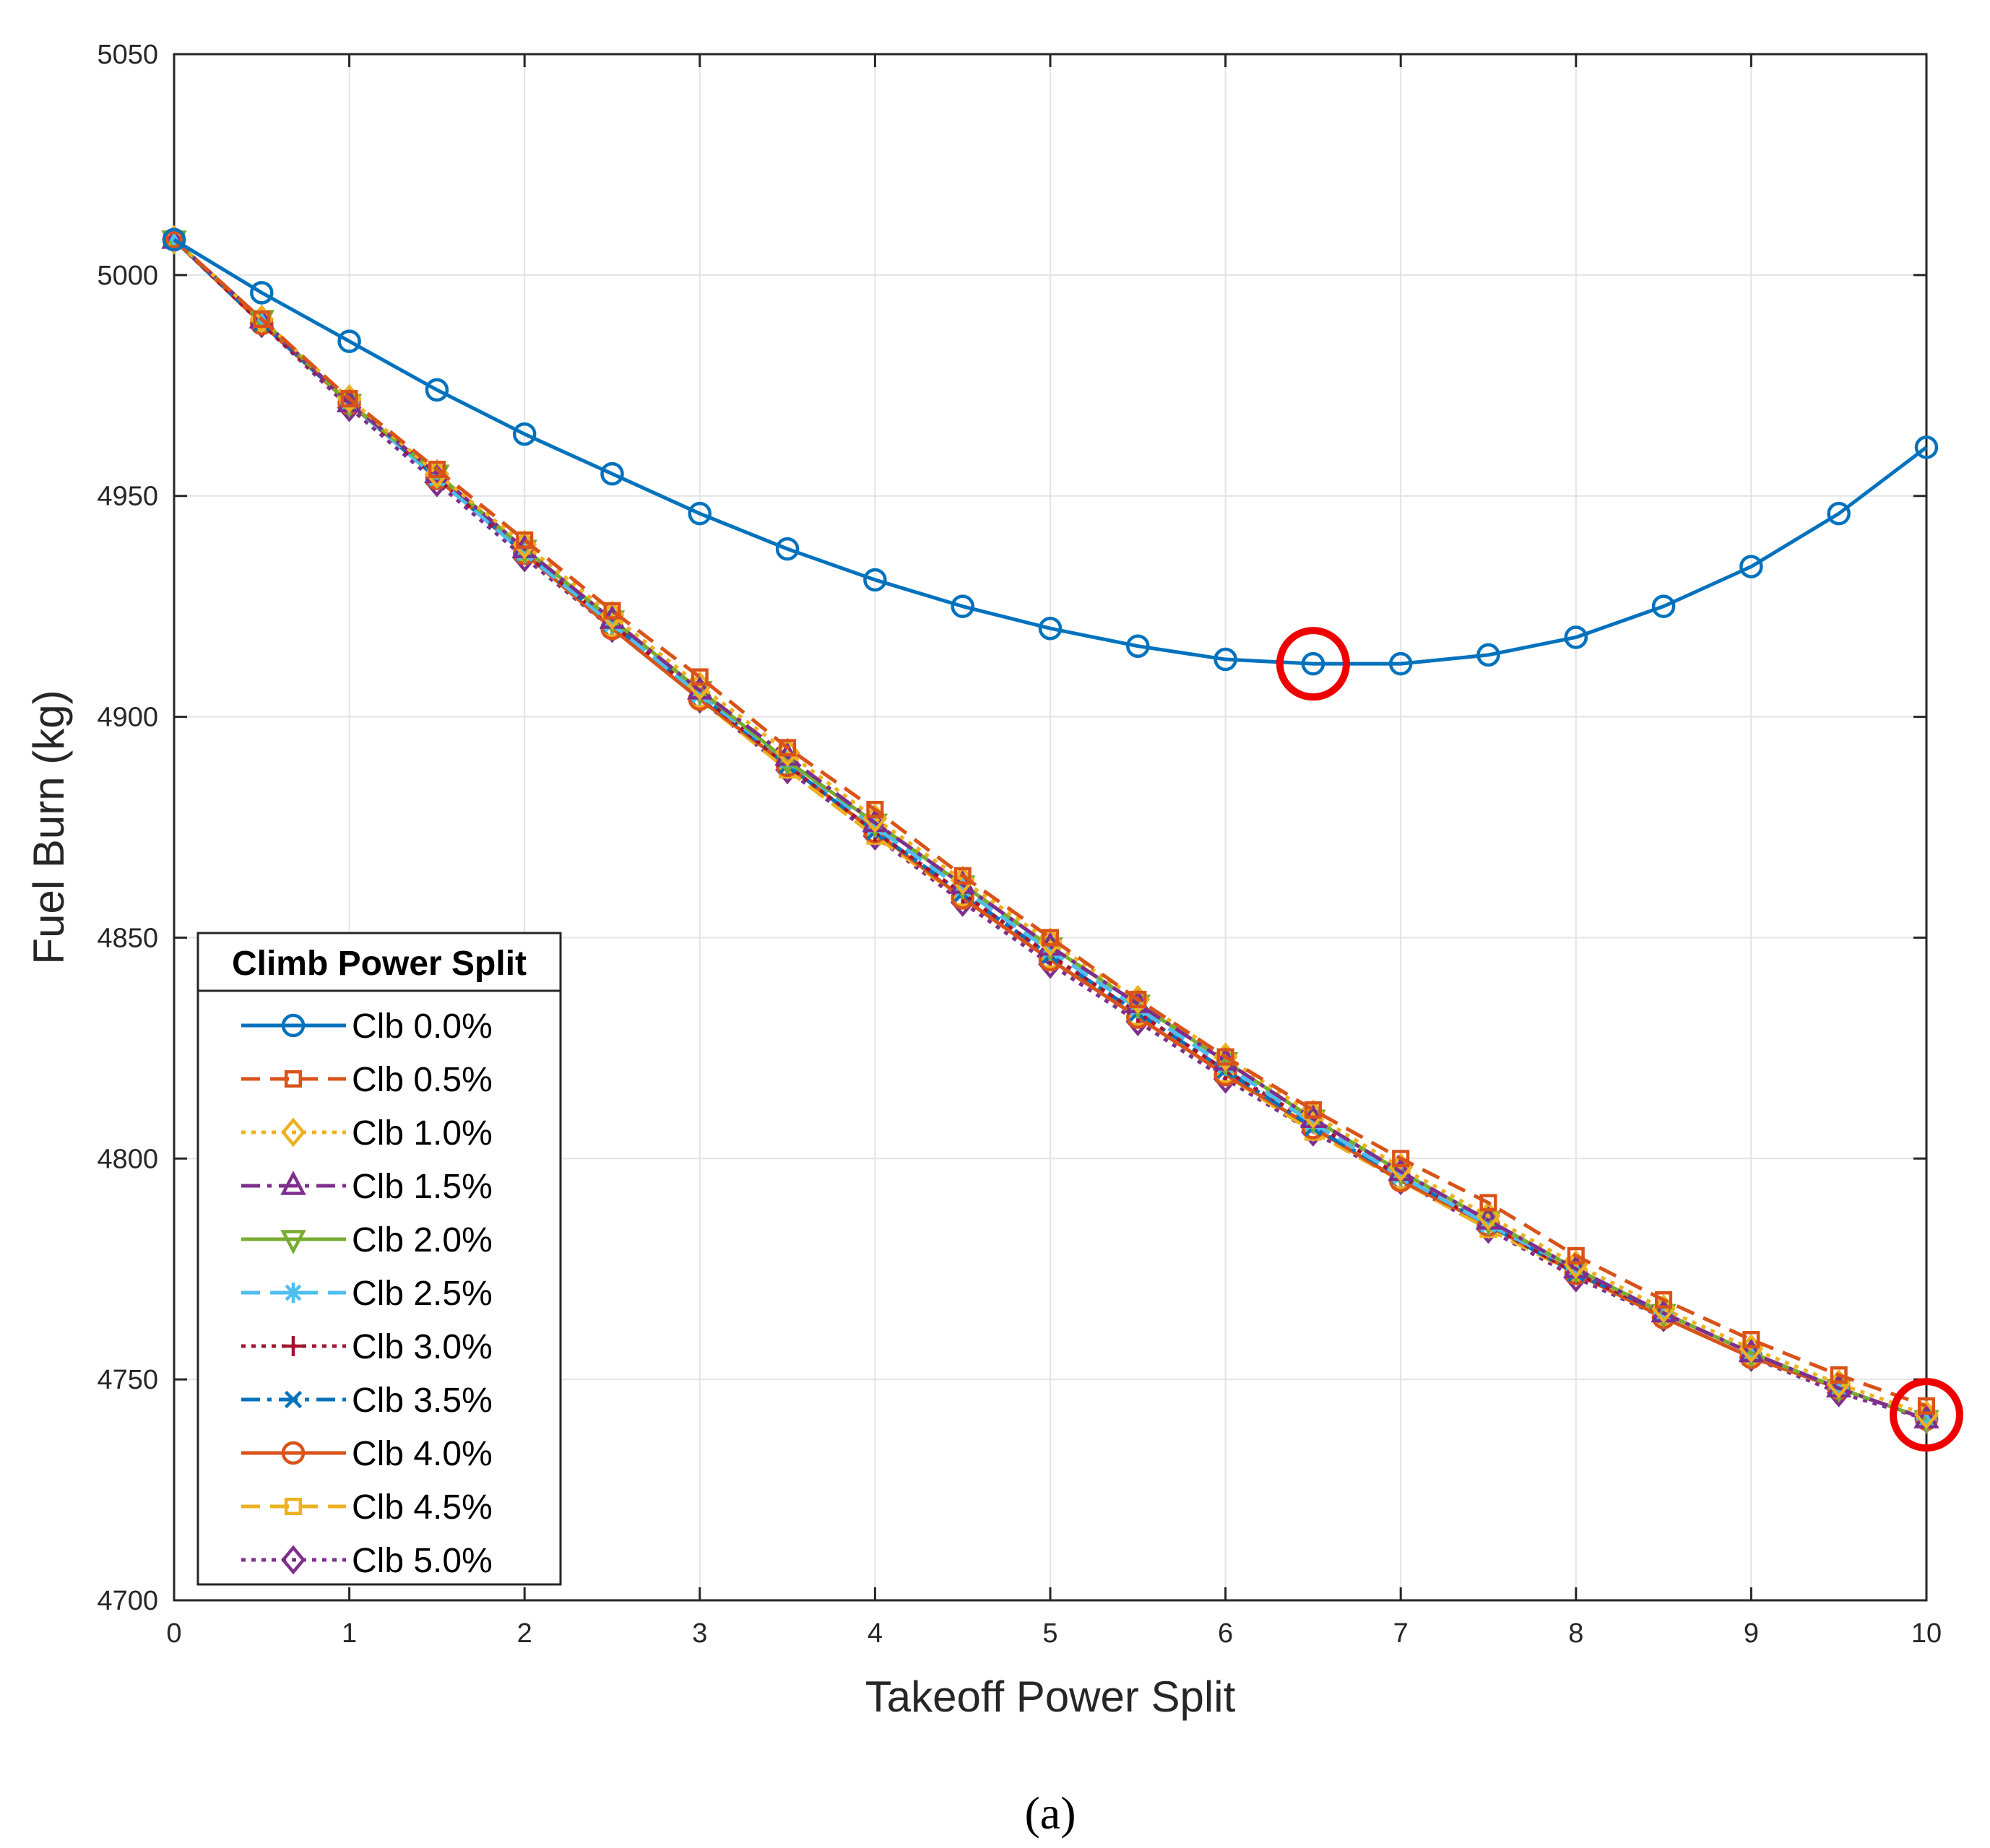 This screenshot has width=1990, height=1848. I want to click on legend-item: Clb 3.0%, so click(367, 1347).